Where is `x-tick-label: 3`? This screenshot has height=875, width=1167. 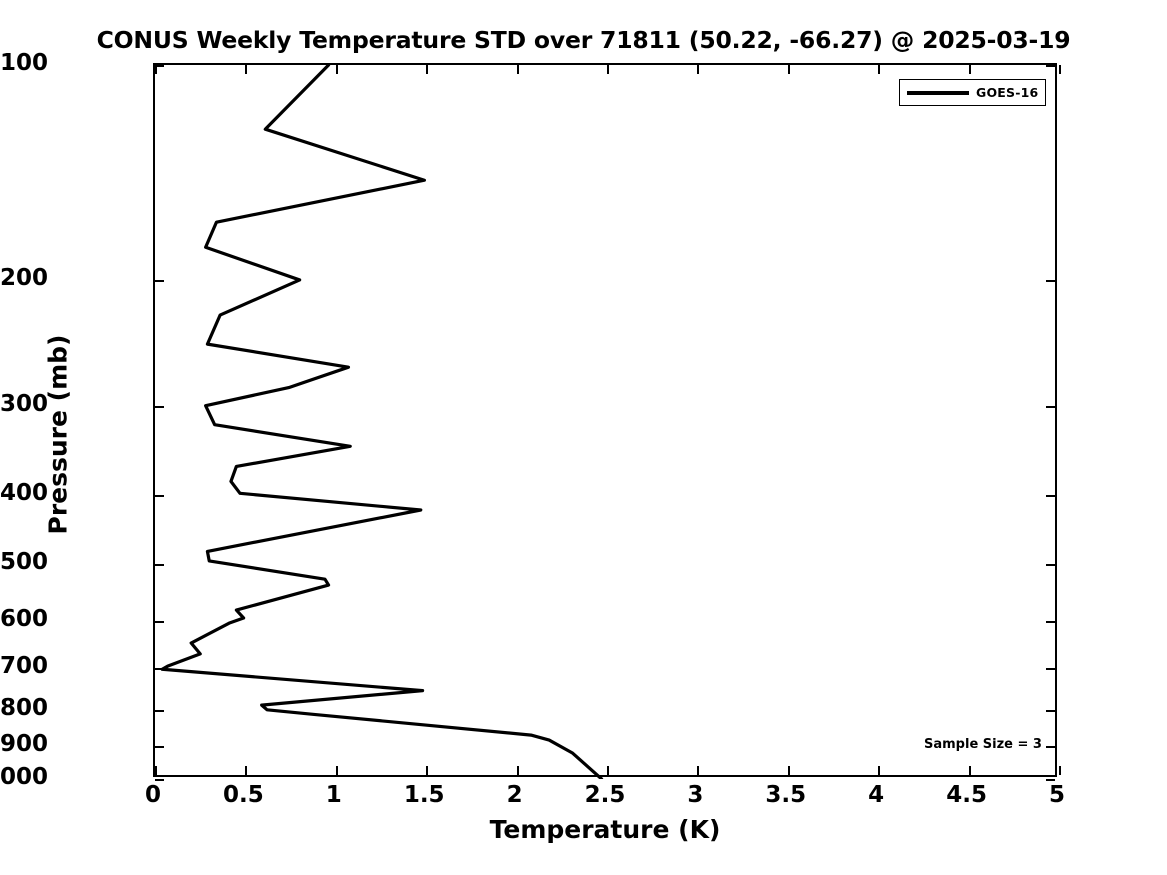
x-tick-label: 3 is located at coordinates (695, 795).